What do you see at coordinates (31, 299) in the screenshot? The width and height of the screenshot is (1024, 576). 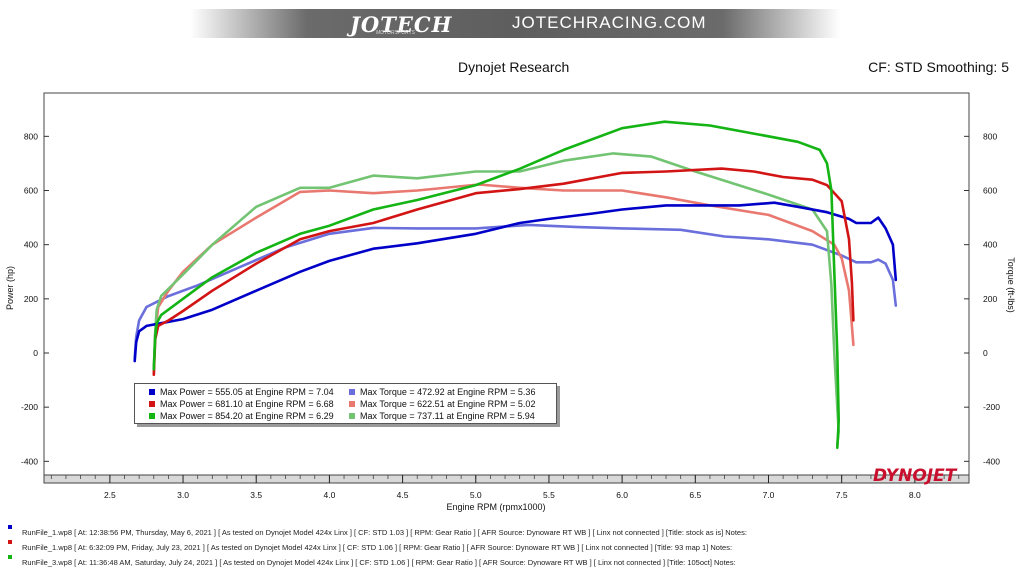 I see `y-tick-label-left: 200` at bounding box center [31, 299].